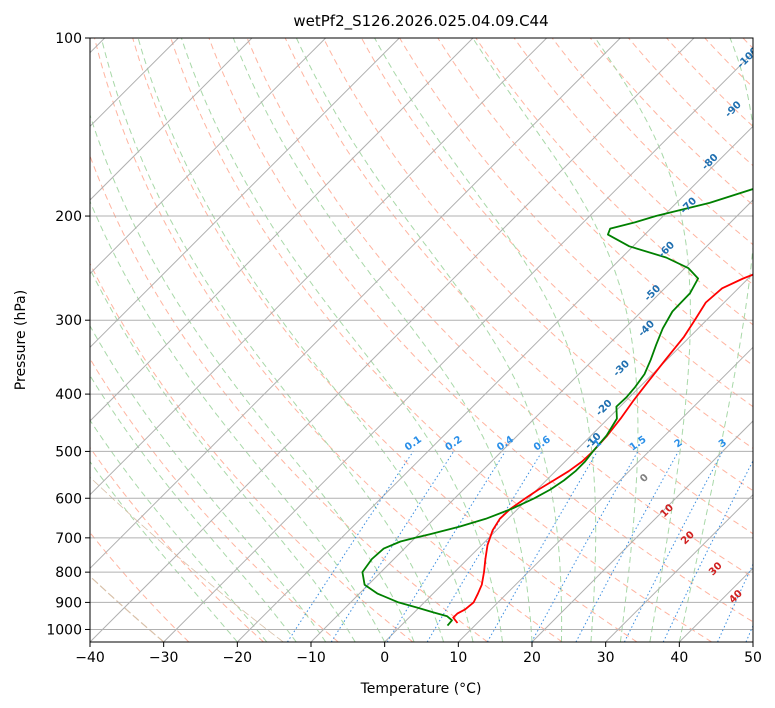  I want to click on mixing-ratio-label: 0.1, so click(413, 443).